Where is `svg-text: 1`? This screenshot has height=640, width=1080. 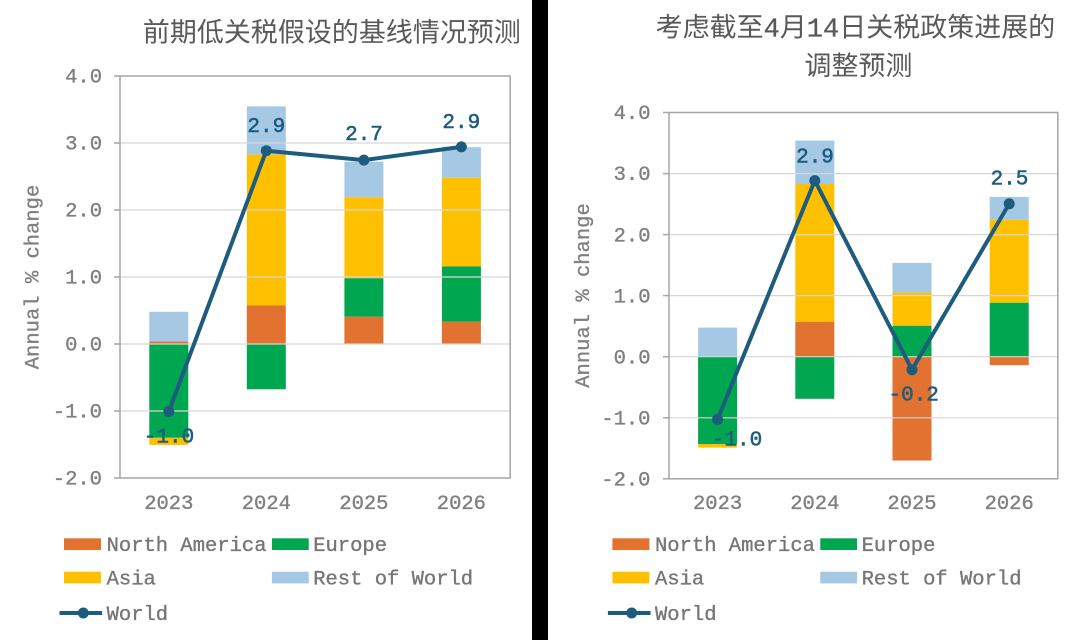 svg-text: 1 is located at coordinates (815, 31).